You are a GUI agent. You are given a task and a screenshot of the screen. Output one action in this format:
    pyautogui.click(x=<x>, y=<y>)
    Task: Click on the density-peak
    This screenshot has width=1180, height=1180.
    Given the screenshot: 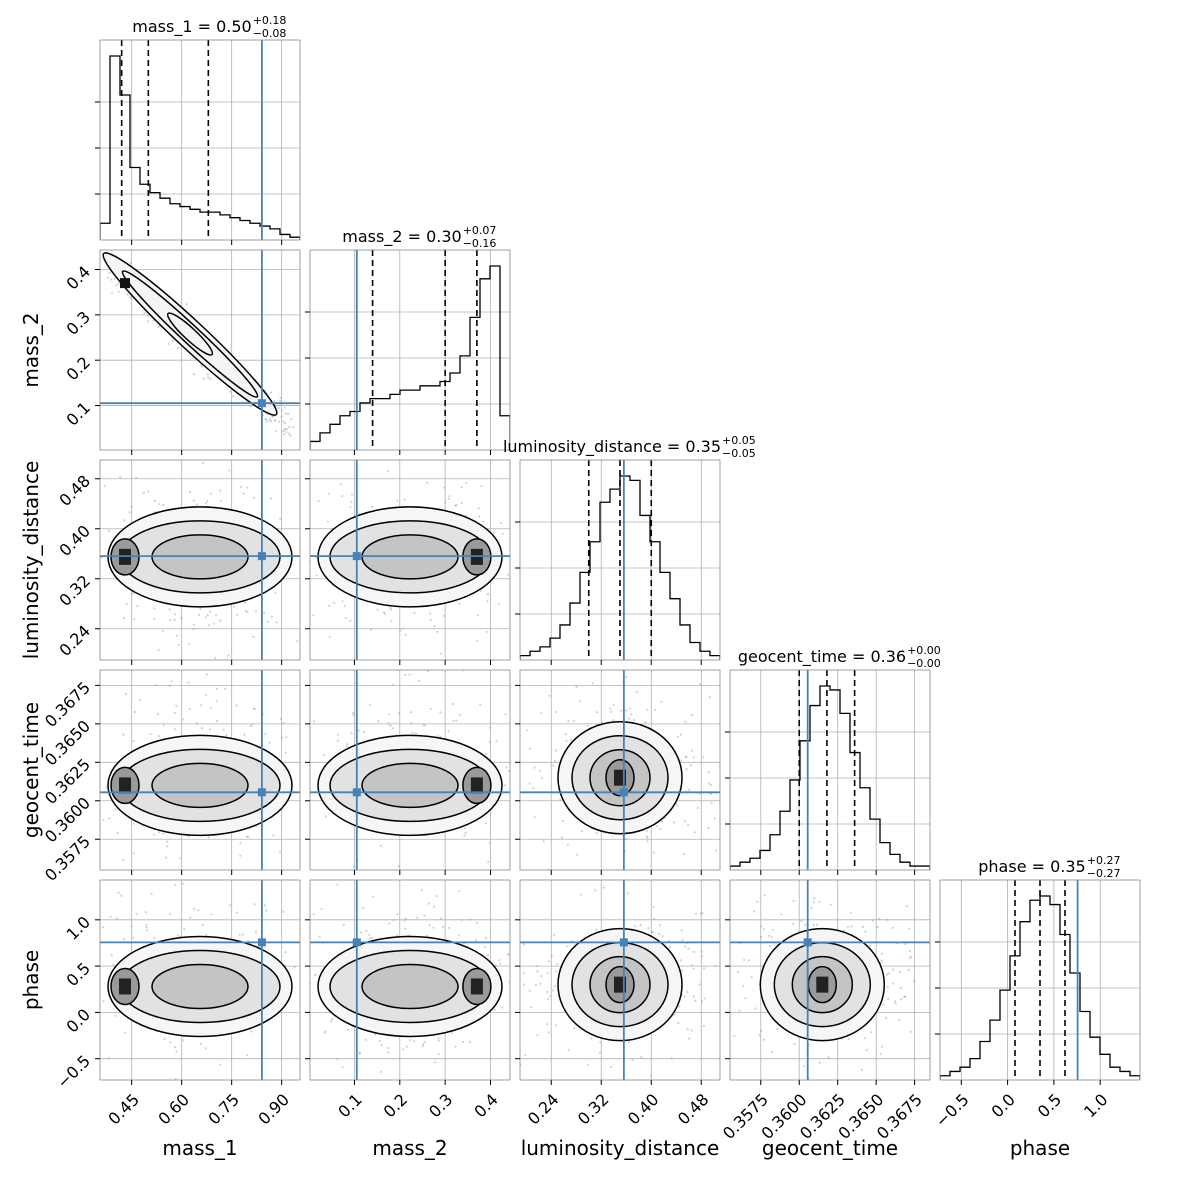 What is the action you would take?
    pyautogui.click(x=125, y=986)
    